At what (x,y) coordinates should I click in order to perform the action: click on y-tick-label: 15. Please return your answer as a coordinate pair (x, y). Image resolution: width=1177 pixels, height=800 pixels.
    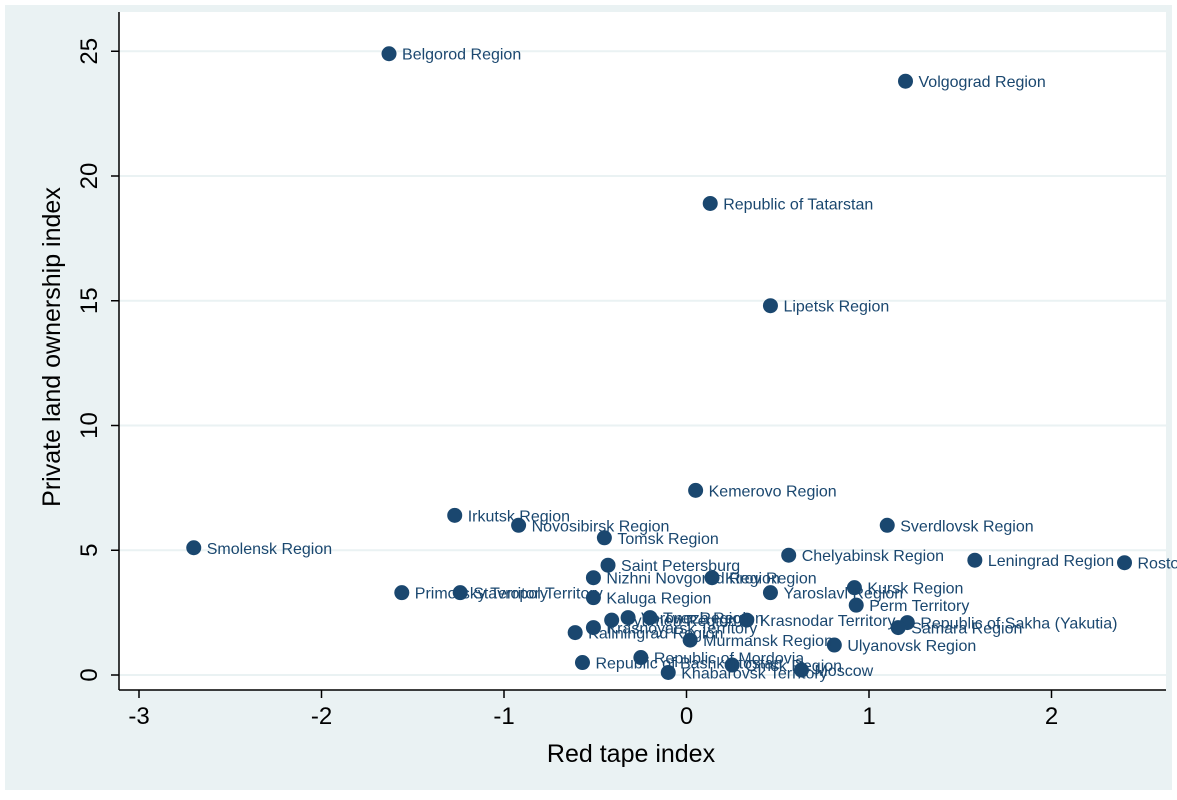
    Looking at the image, I should click on (89, 300).